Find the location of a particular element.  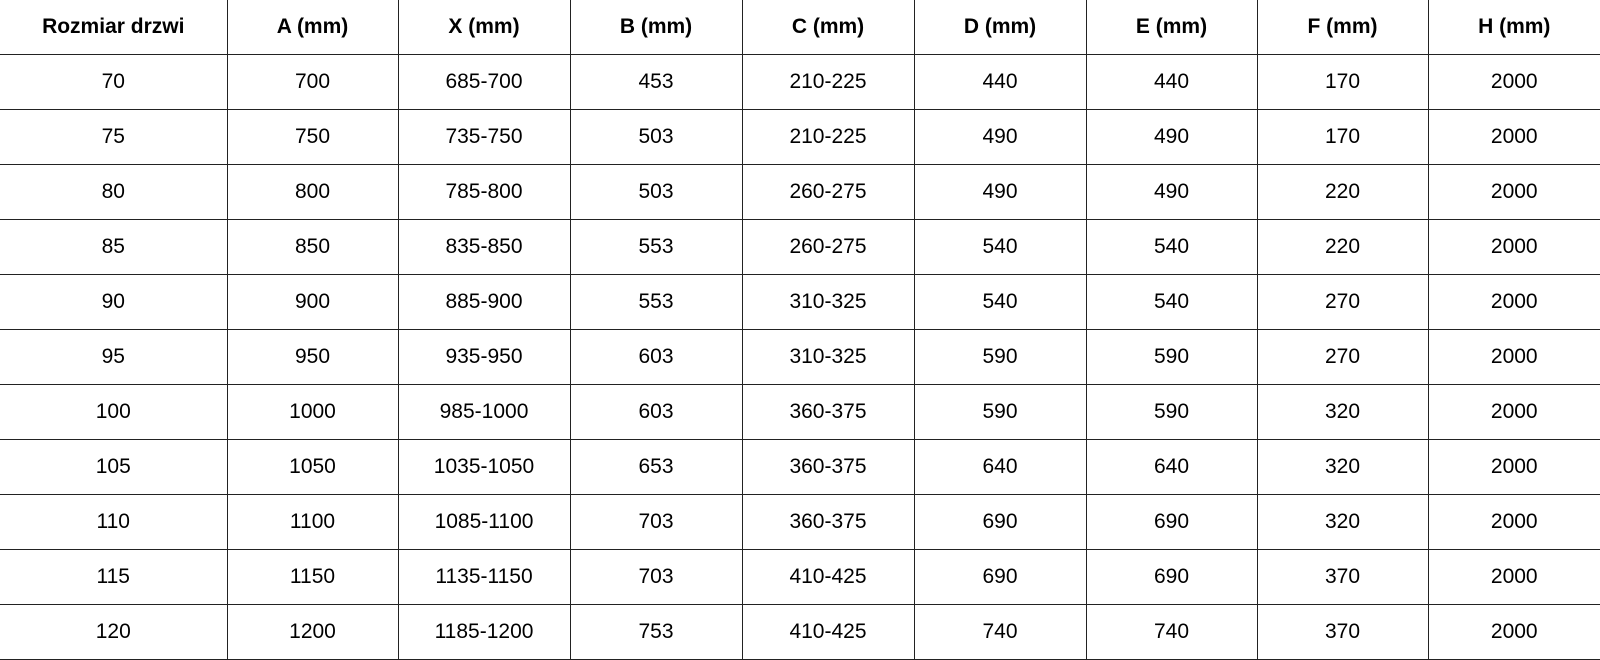

column-header: X (mm) is located at coordinates (484, 27).